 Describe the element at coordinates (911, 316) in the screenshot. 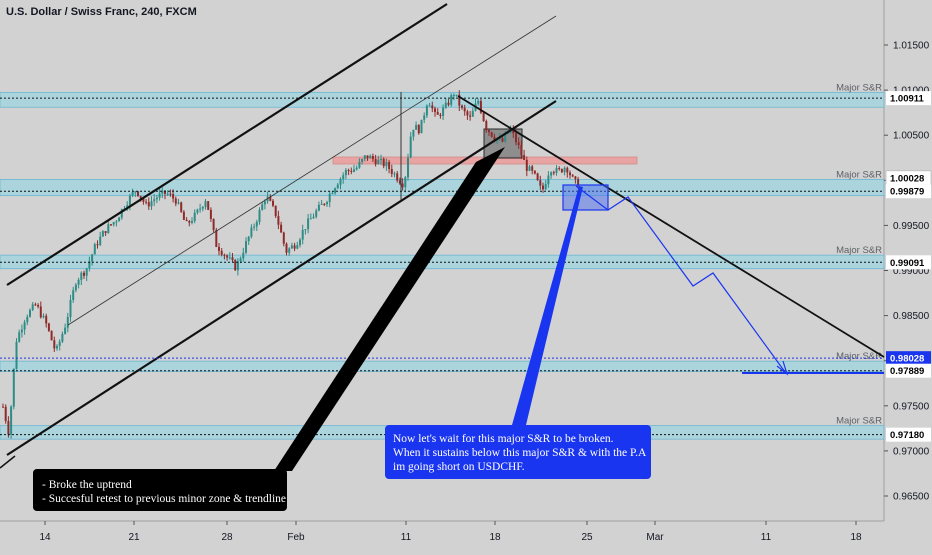

I see `y-tick-label-6: 0.98500` at that location.